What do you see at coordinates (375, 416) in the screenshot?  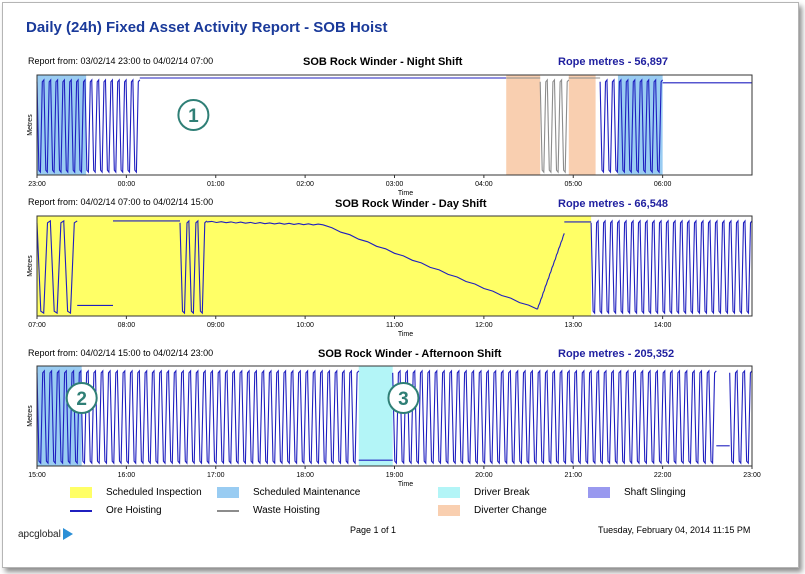 I see `band-driver-break` at bounding box center [375, 416].